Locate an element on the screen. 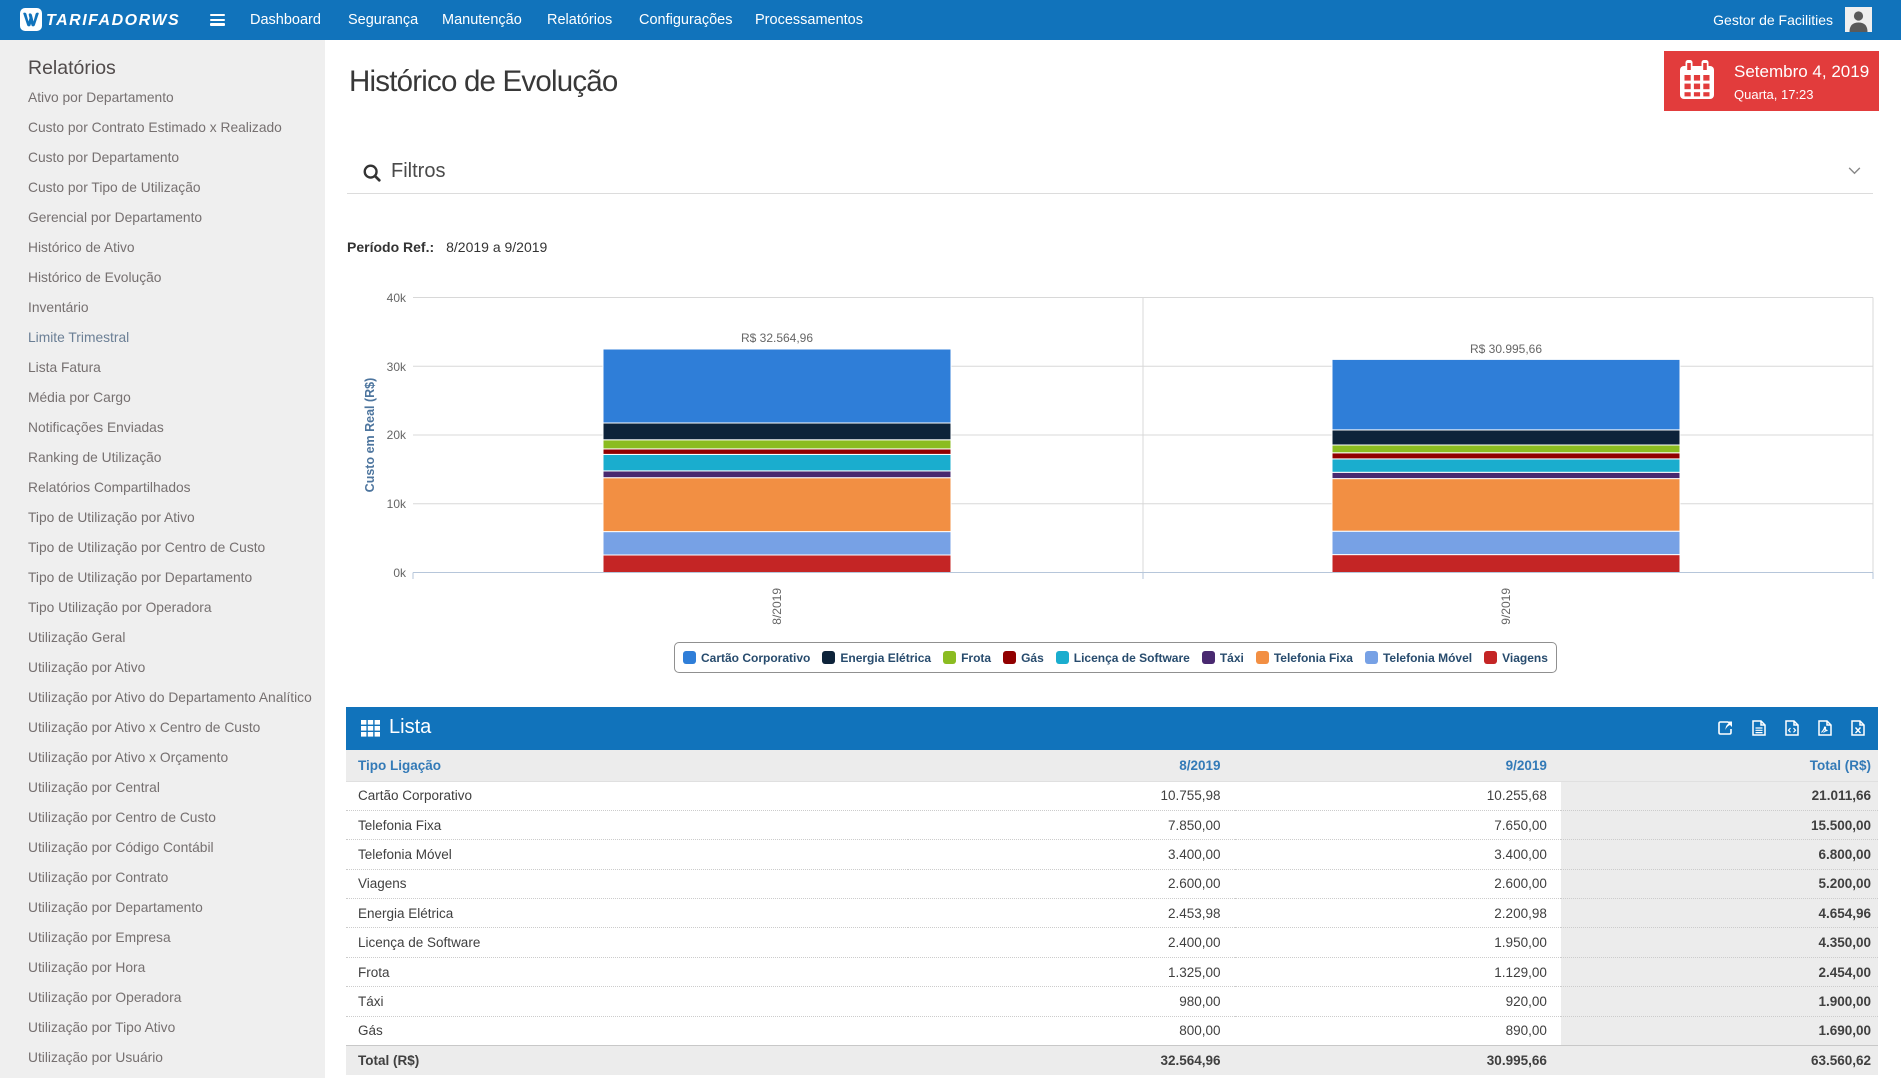 This screenshot has width=1901, height=1078. svg-text: 40k is located at coordinates (397, 298).